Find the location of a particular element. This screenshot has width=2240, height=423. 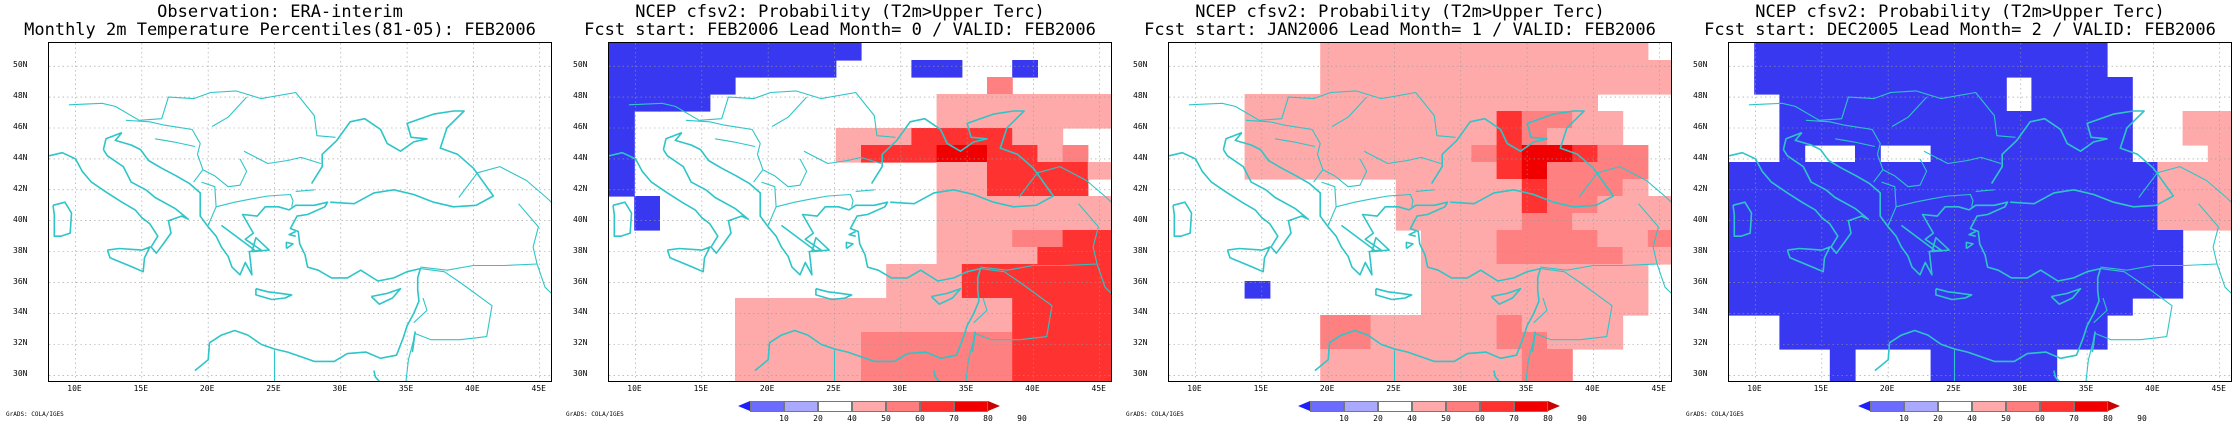

colorbar-label: 80 is located at coordinates (1548, 418).